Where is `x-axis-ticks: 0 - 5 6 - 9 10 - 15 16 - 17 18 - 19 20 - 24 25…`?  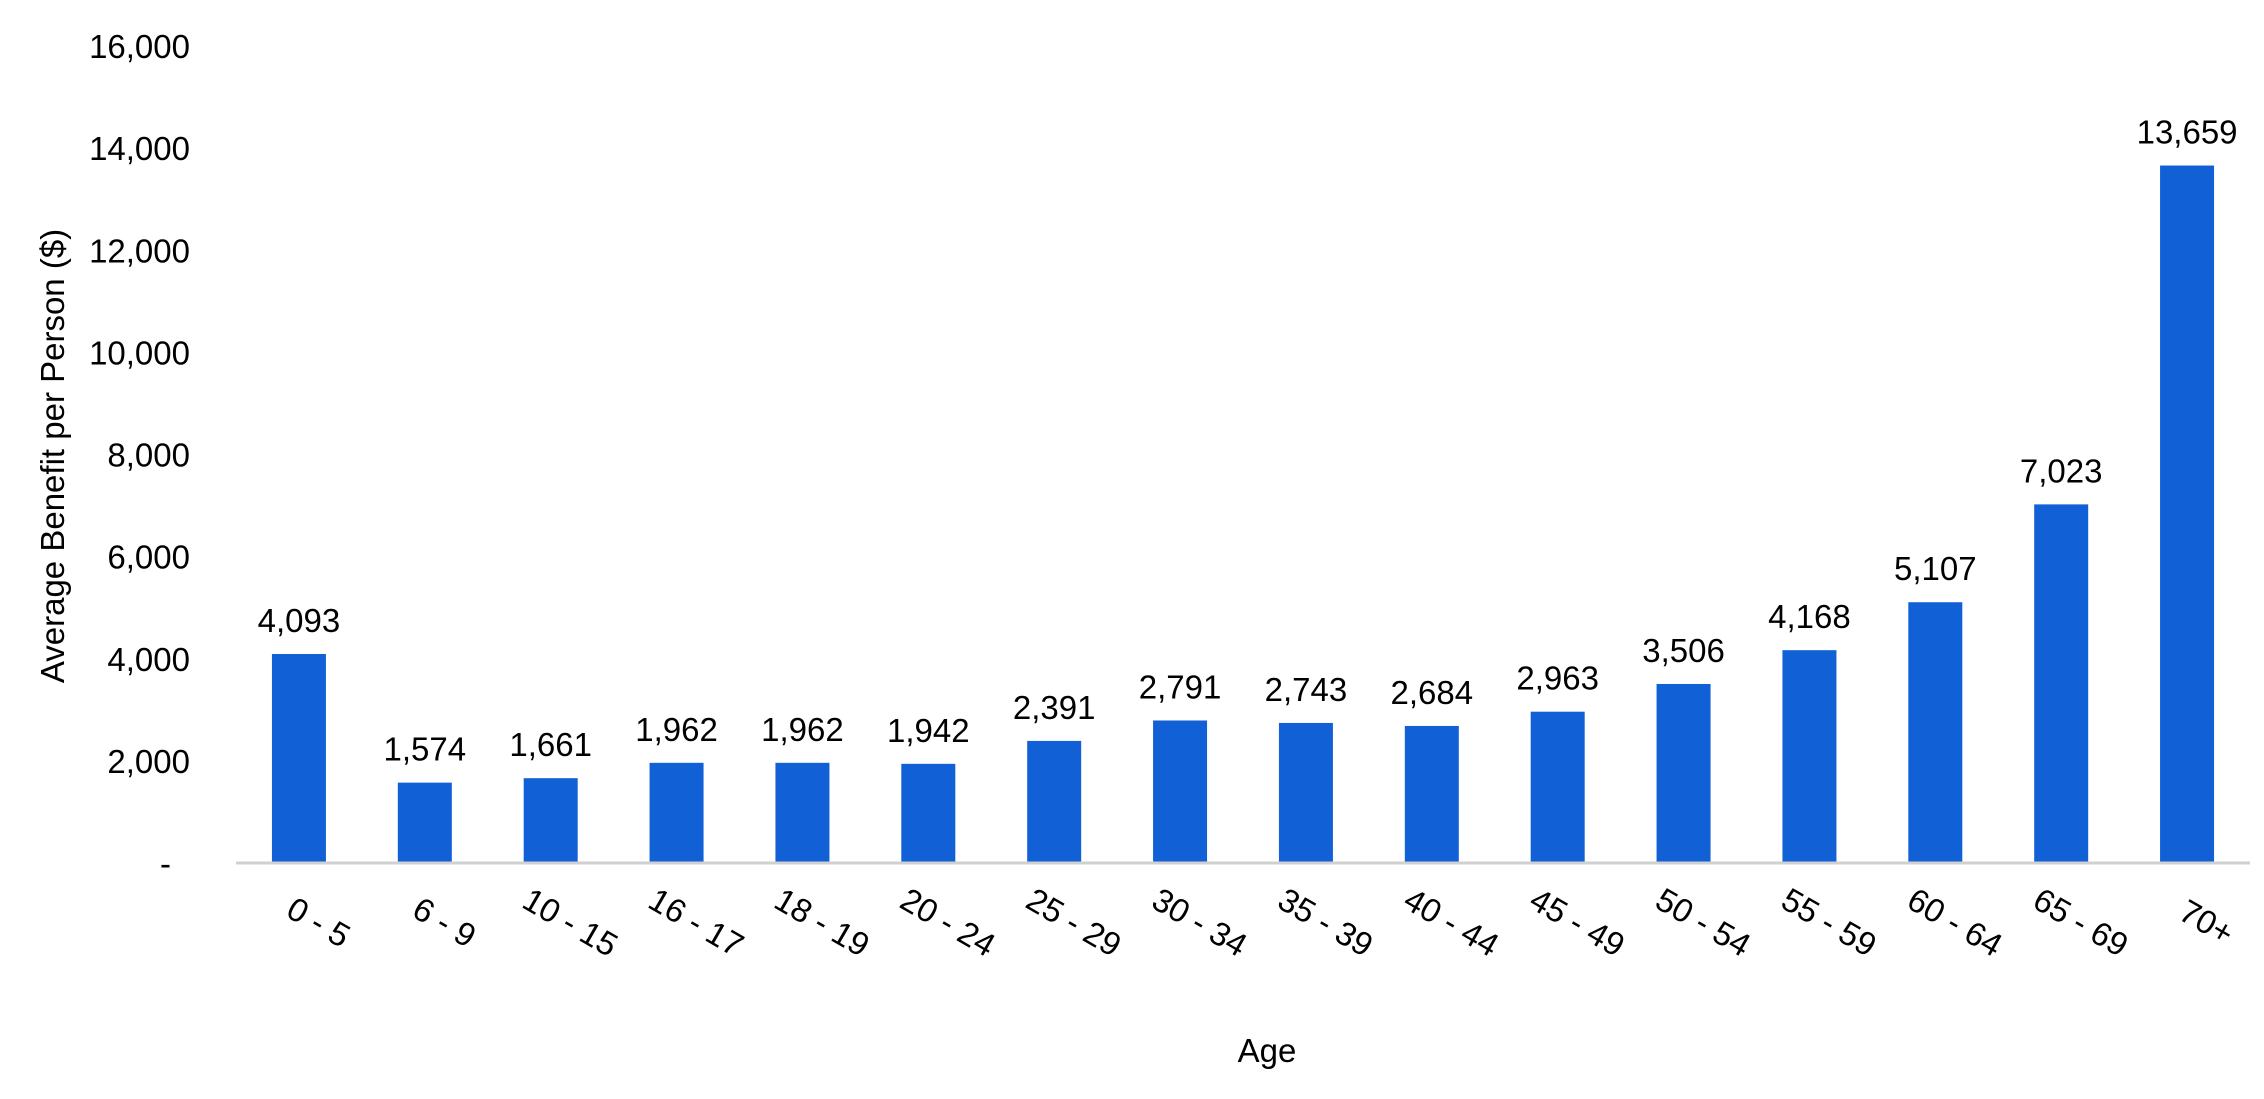
x-axis-ticks: 0 - 5 6 - 9 10 - 15 16 - 17 18 - 19 20 - 24 25… is located at coordinates (1260, 921).